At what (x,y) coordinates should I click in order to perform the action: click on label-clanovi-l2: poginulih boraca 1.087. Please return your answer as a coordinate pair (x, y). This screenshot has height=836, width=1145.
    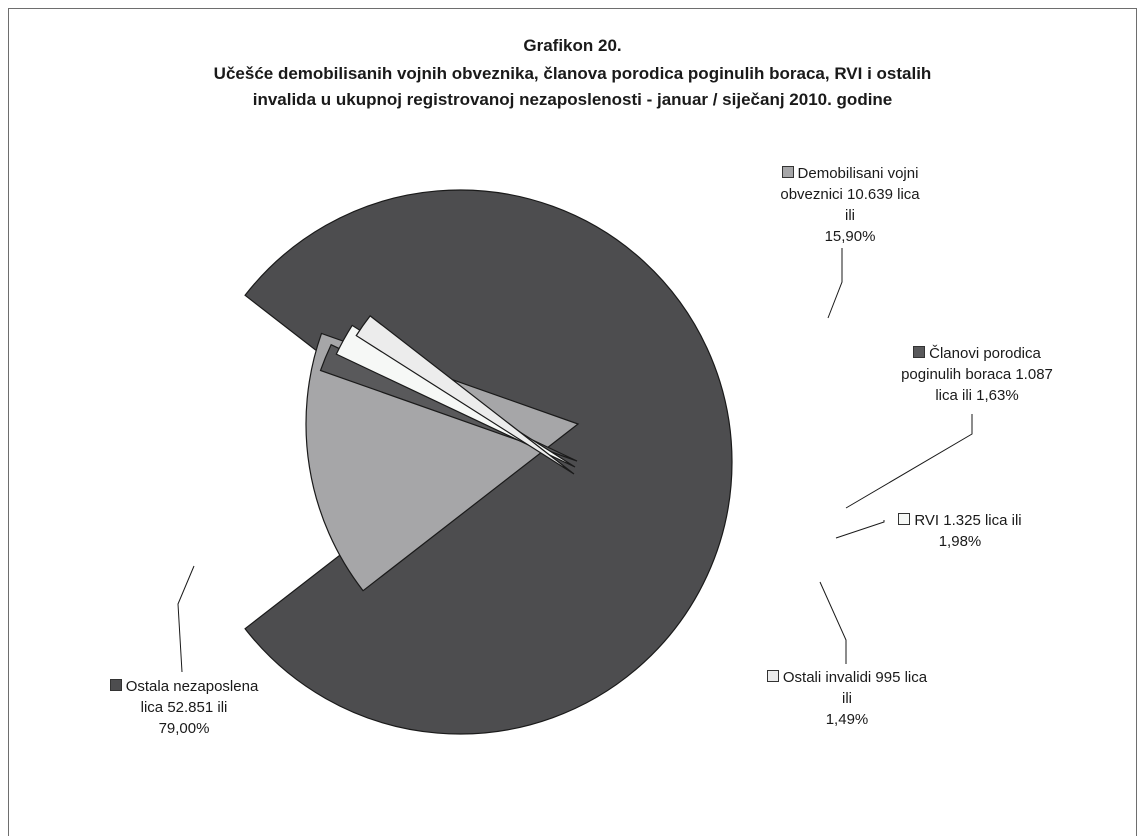
    Looking at the image, I should click on (977, 374).